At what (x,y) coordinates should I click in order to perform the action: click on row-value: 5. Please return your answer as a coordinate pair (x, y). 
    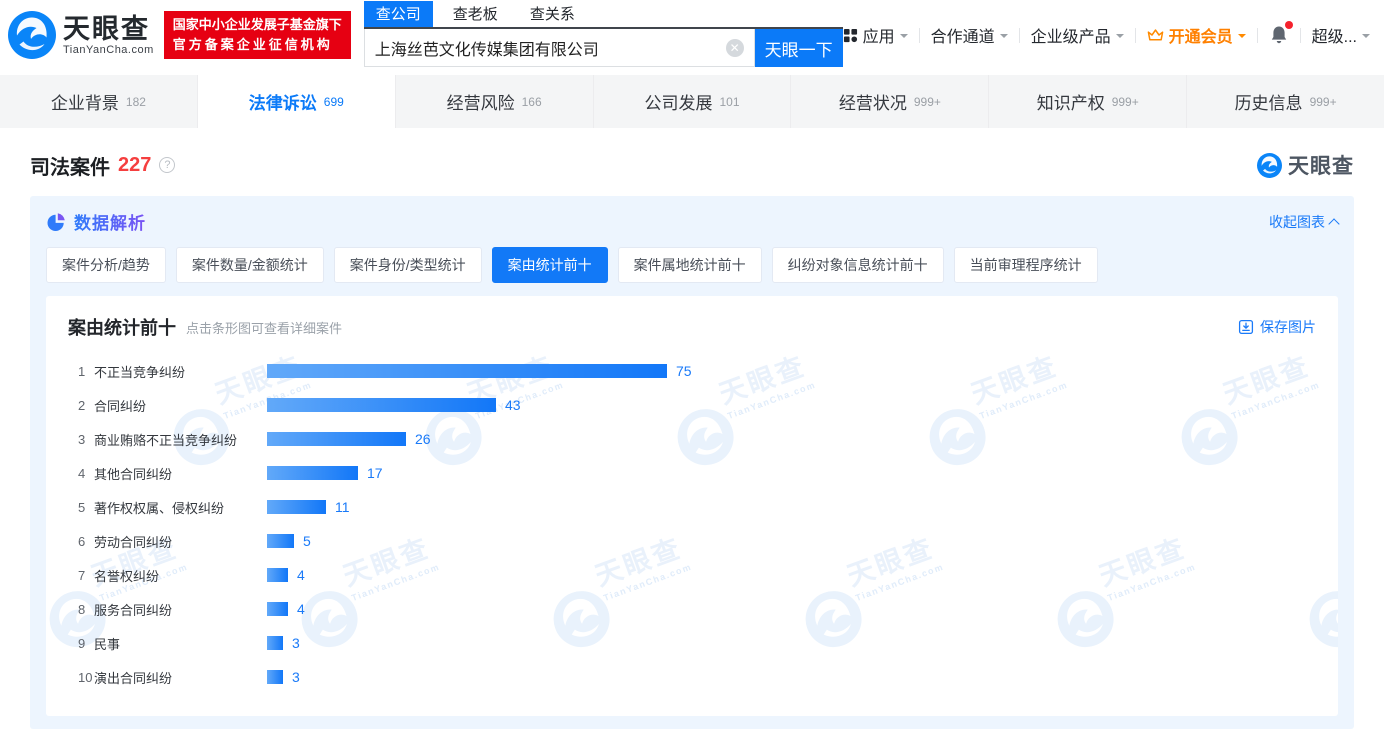
    Looking at the image, I should click on (307, 541).